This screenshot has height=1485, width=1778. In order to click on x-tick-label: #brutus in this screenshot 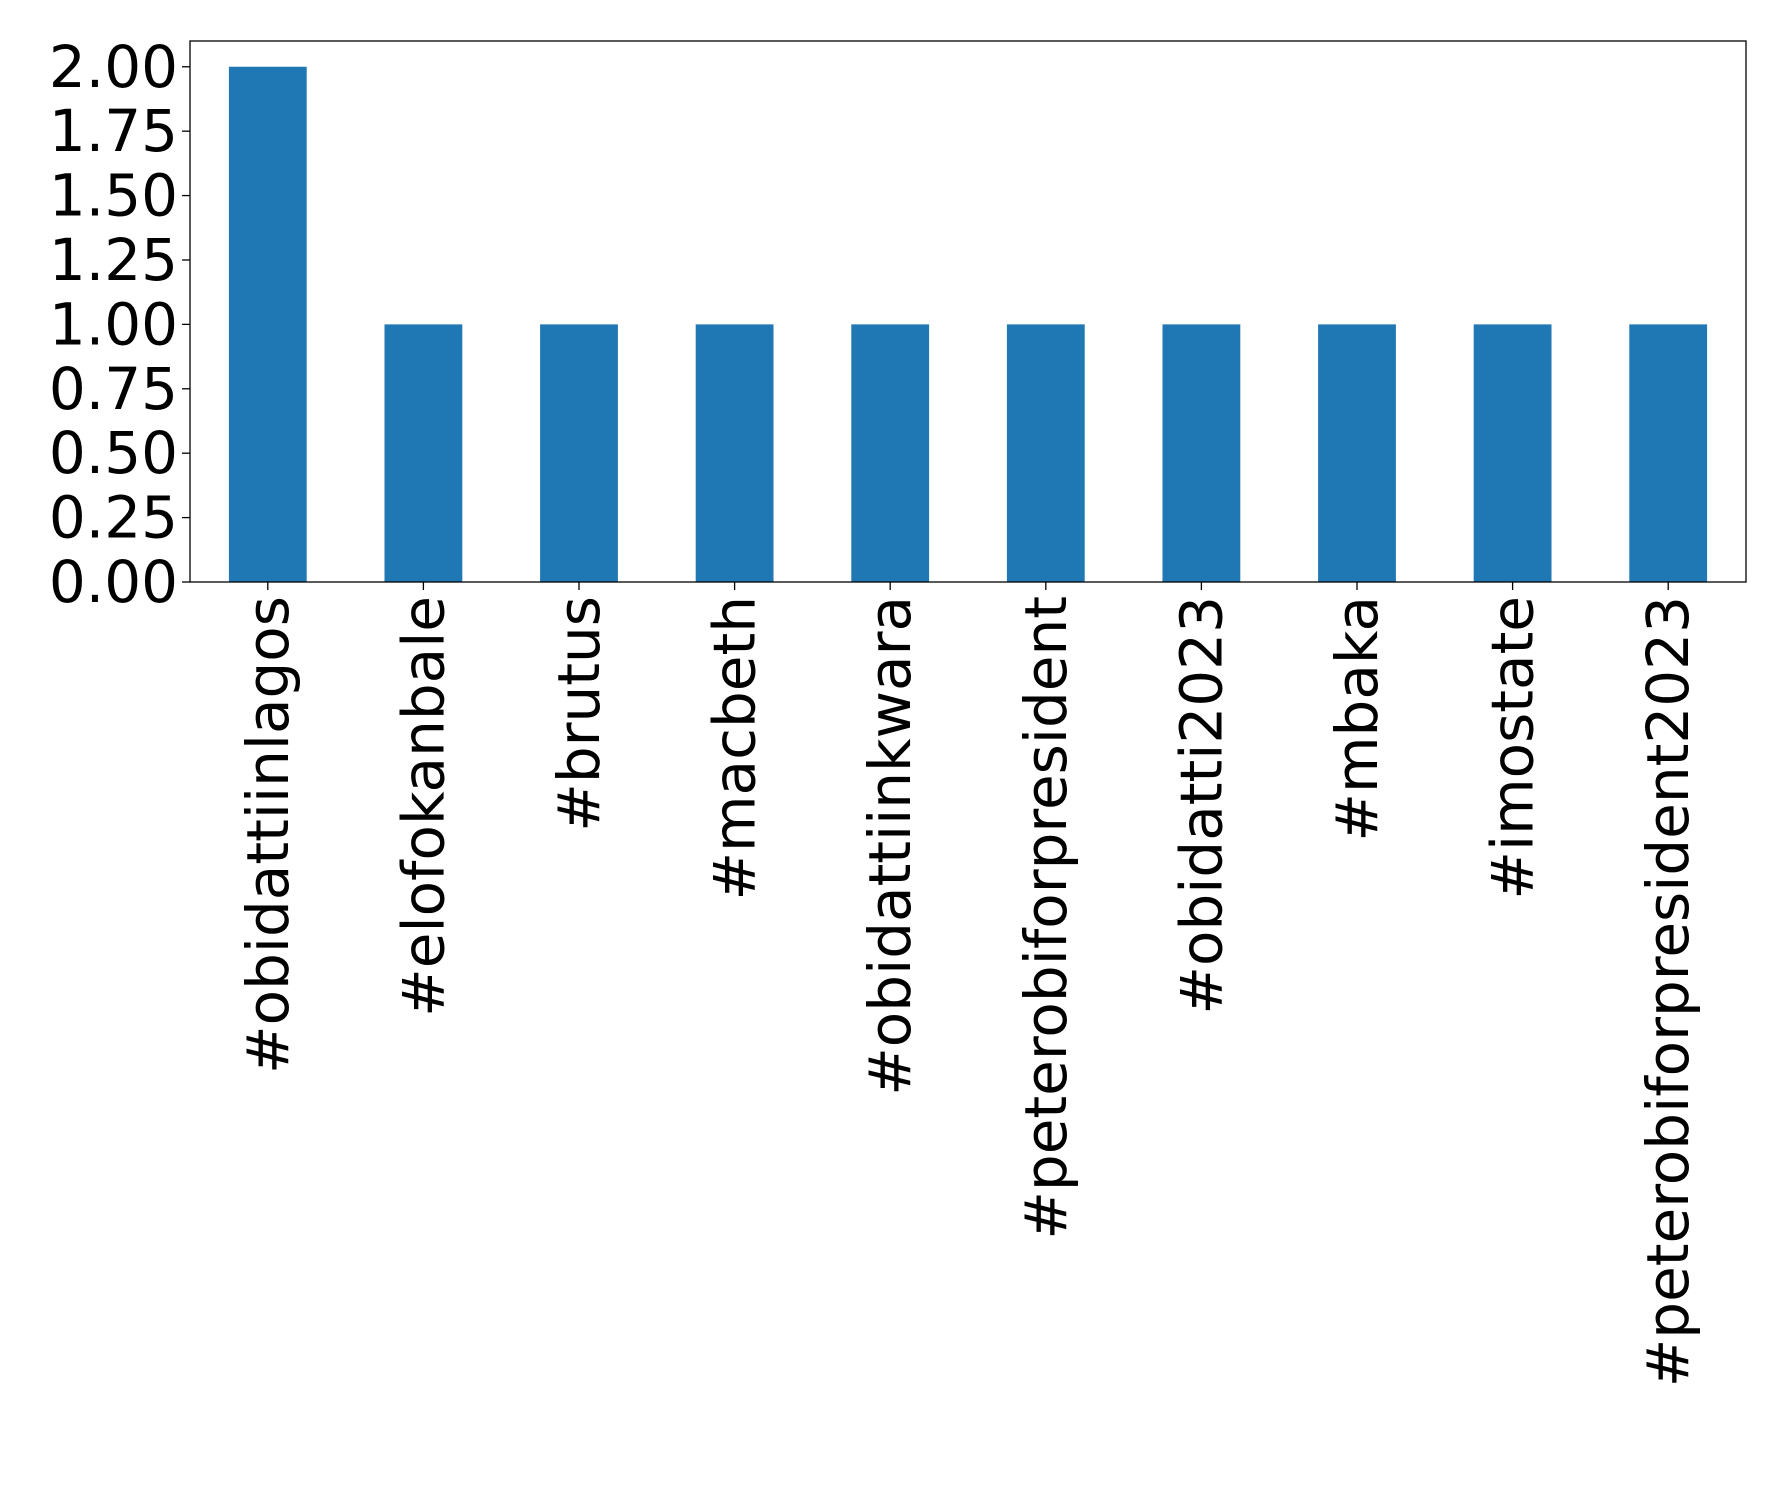, I will do `click(579, 714)`.